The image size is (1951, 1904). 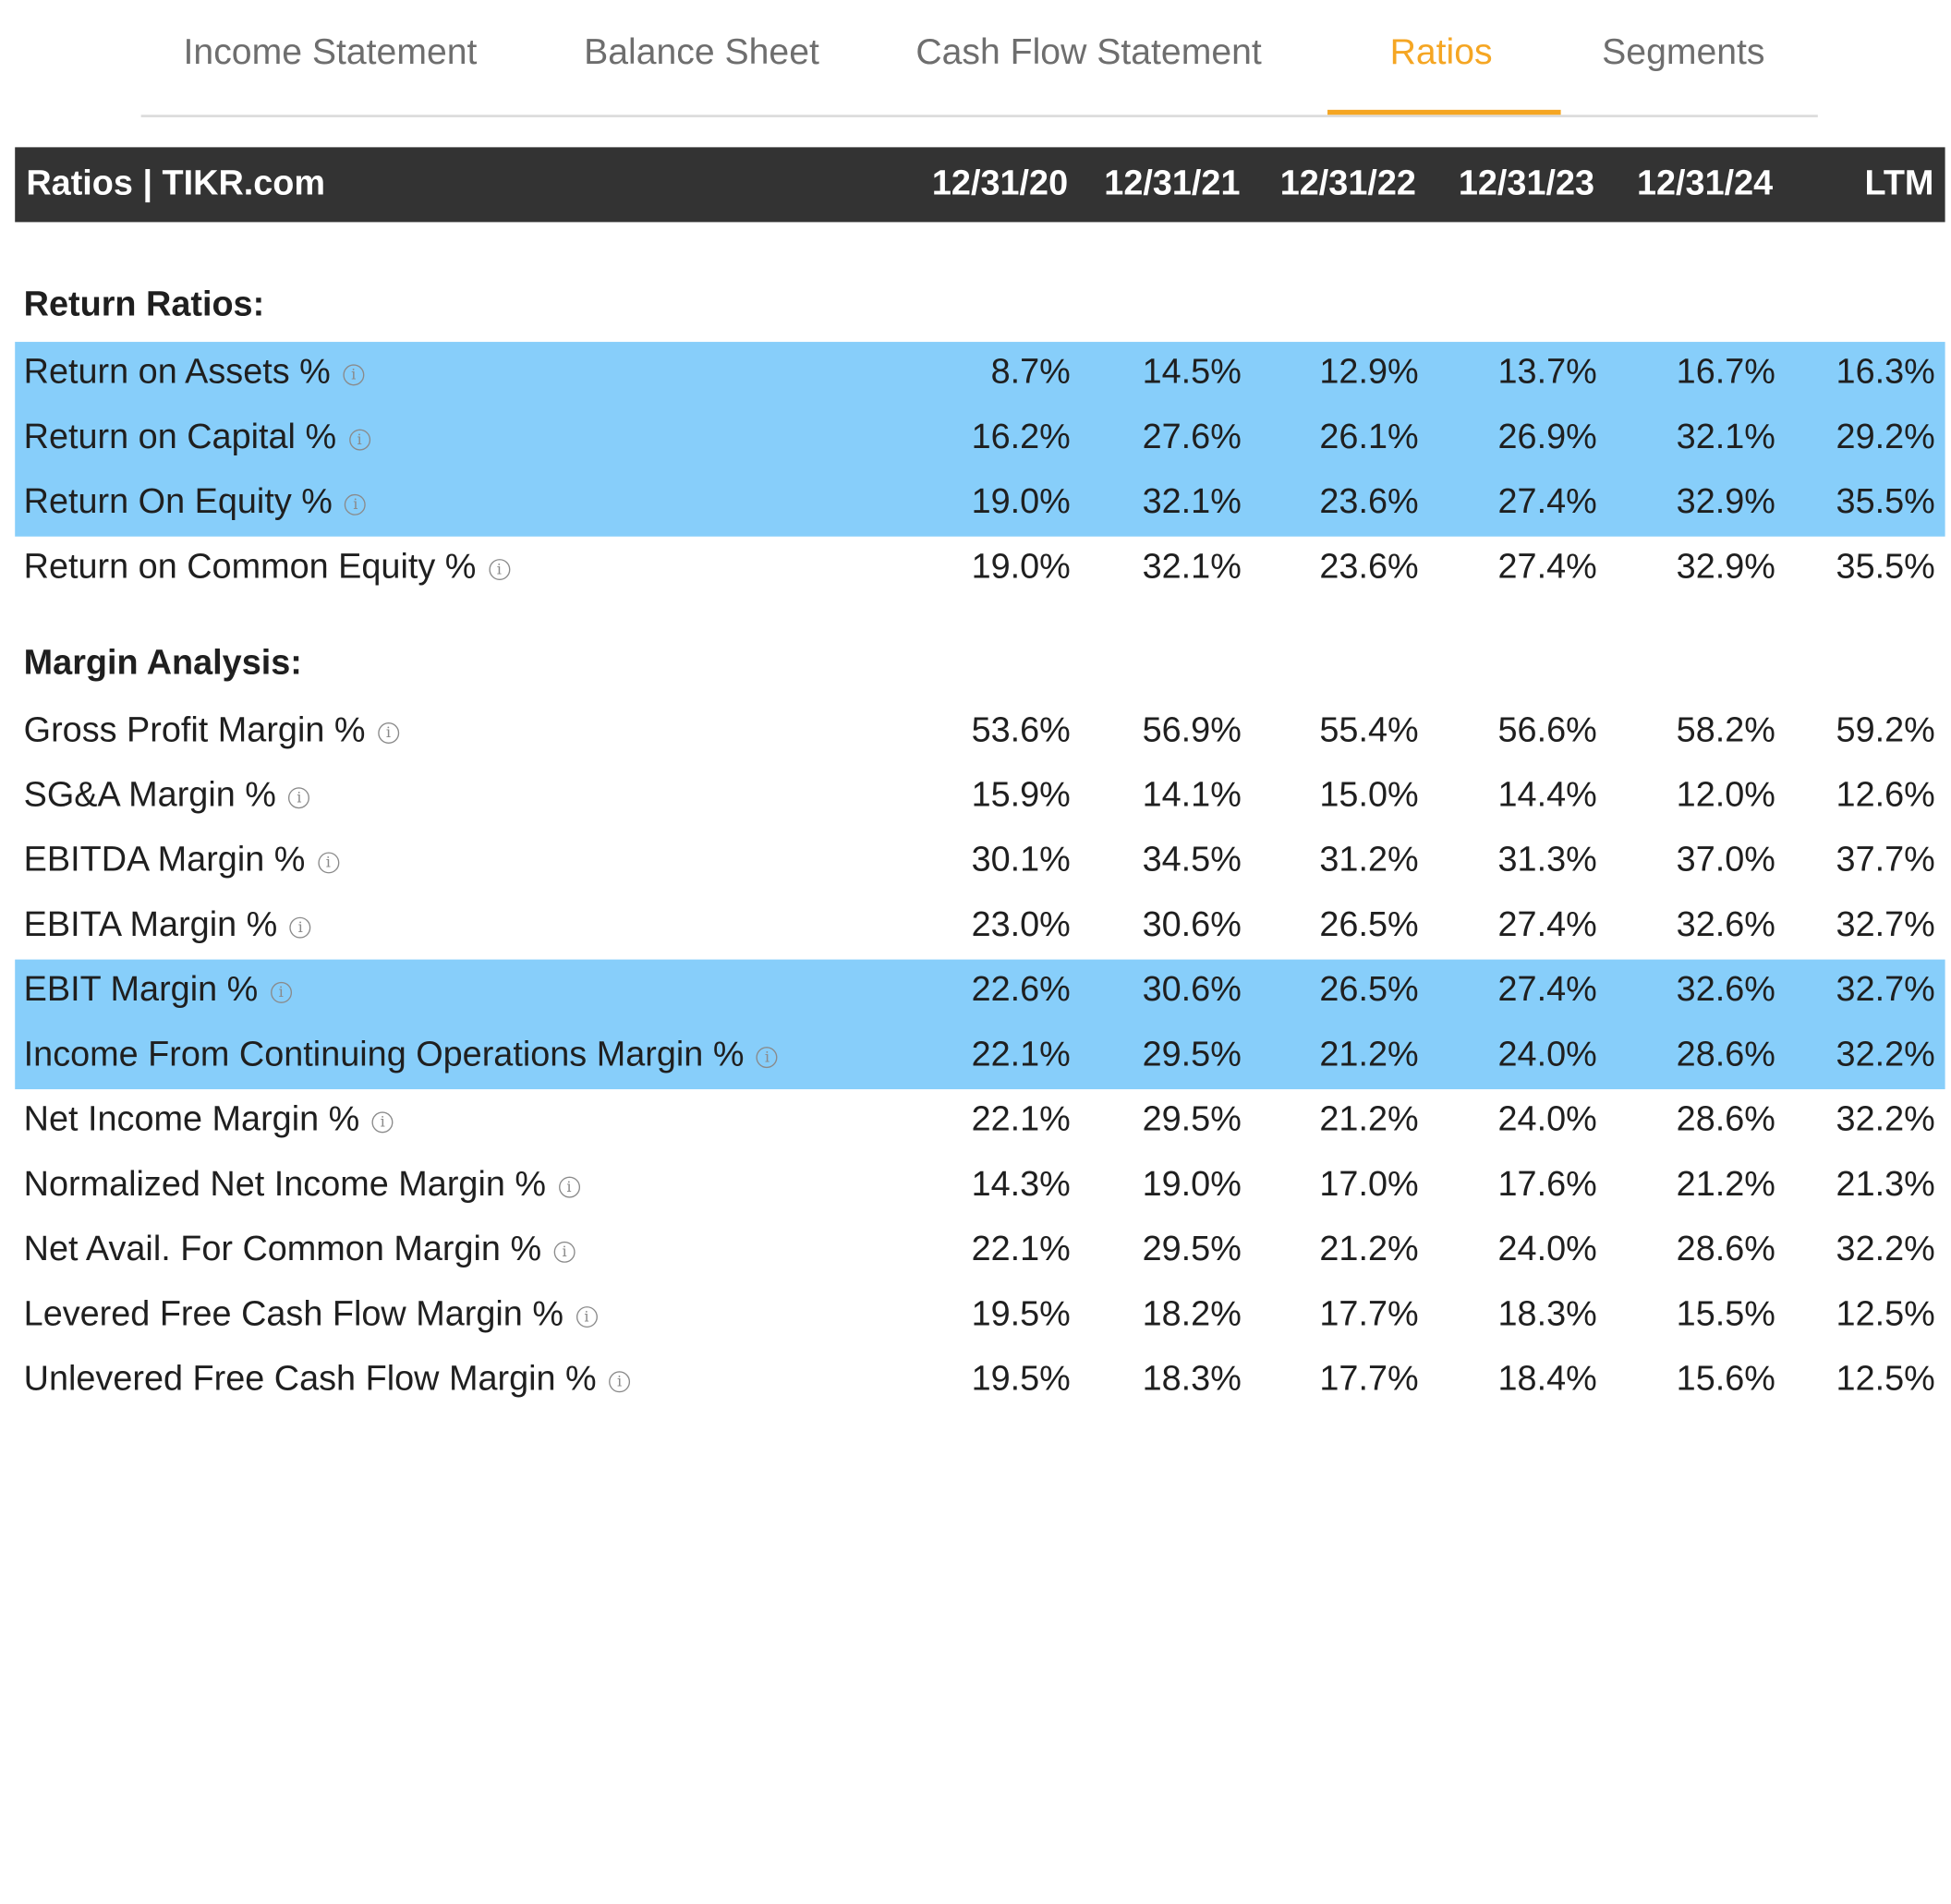 What do you see at coordinates (1369, 859) in the screenshot?
I see `table-cell: 31.2%` at bounding box center [1369, 859].